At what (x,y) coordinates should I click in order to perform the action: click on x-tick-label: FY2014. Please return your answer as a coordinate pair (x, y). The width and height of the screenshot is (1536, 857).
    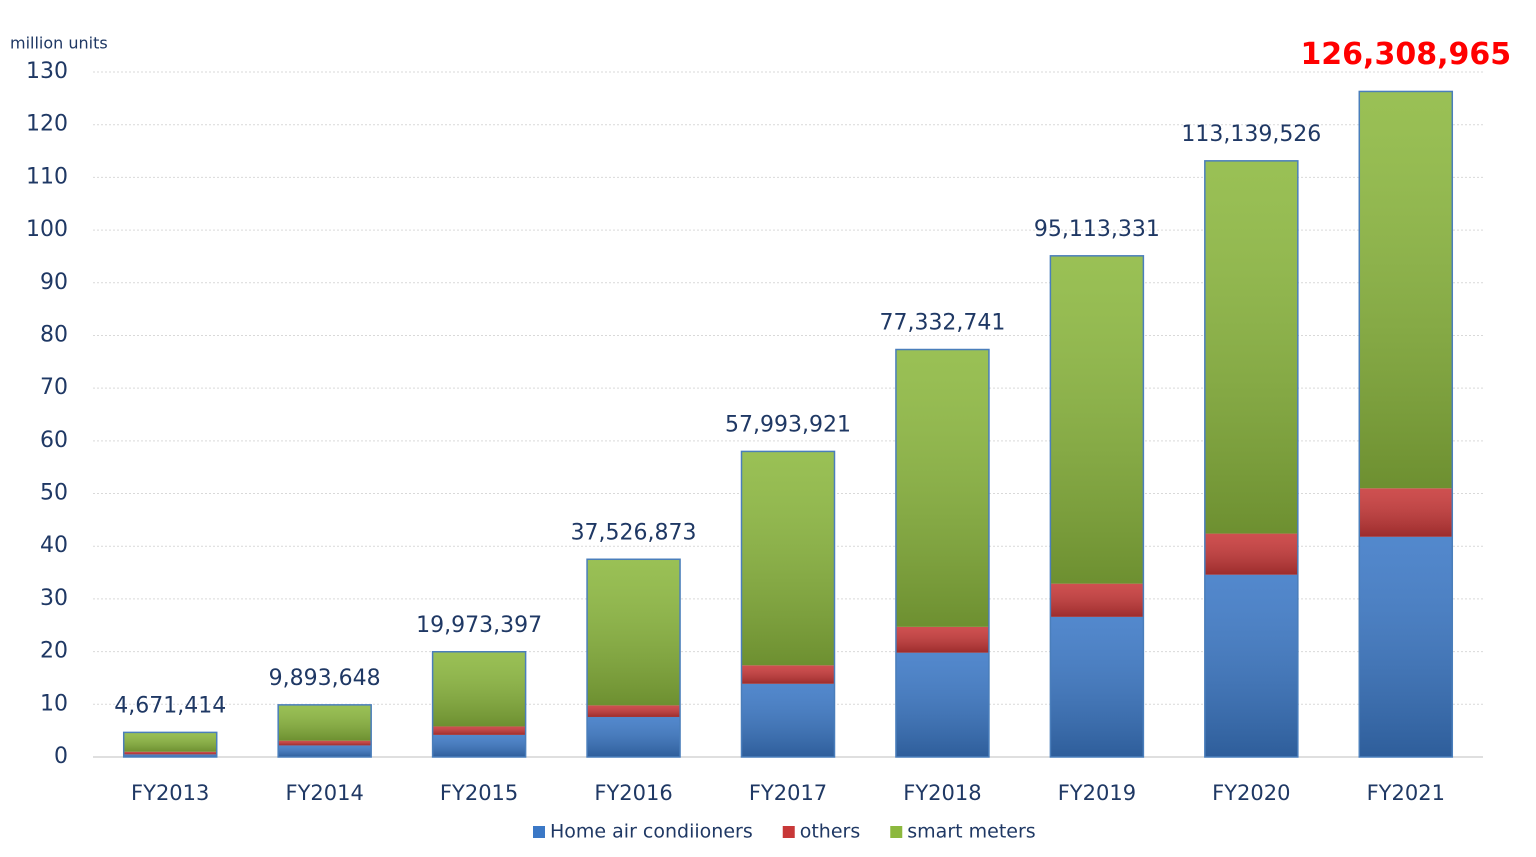
    Looking at the image, I should click on (324, 793).